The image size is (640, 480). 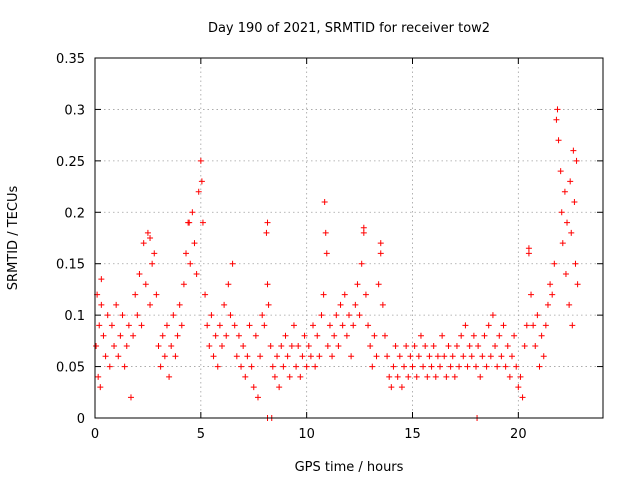 I want to click on y-tick-label: 0.1, so click(x=74, y=316).